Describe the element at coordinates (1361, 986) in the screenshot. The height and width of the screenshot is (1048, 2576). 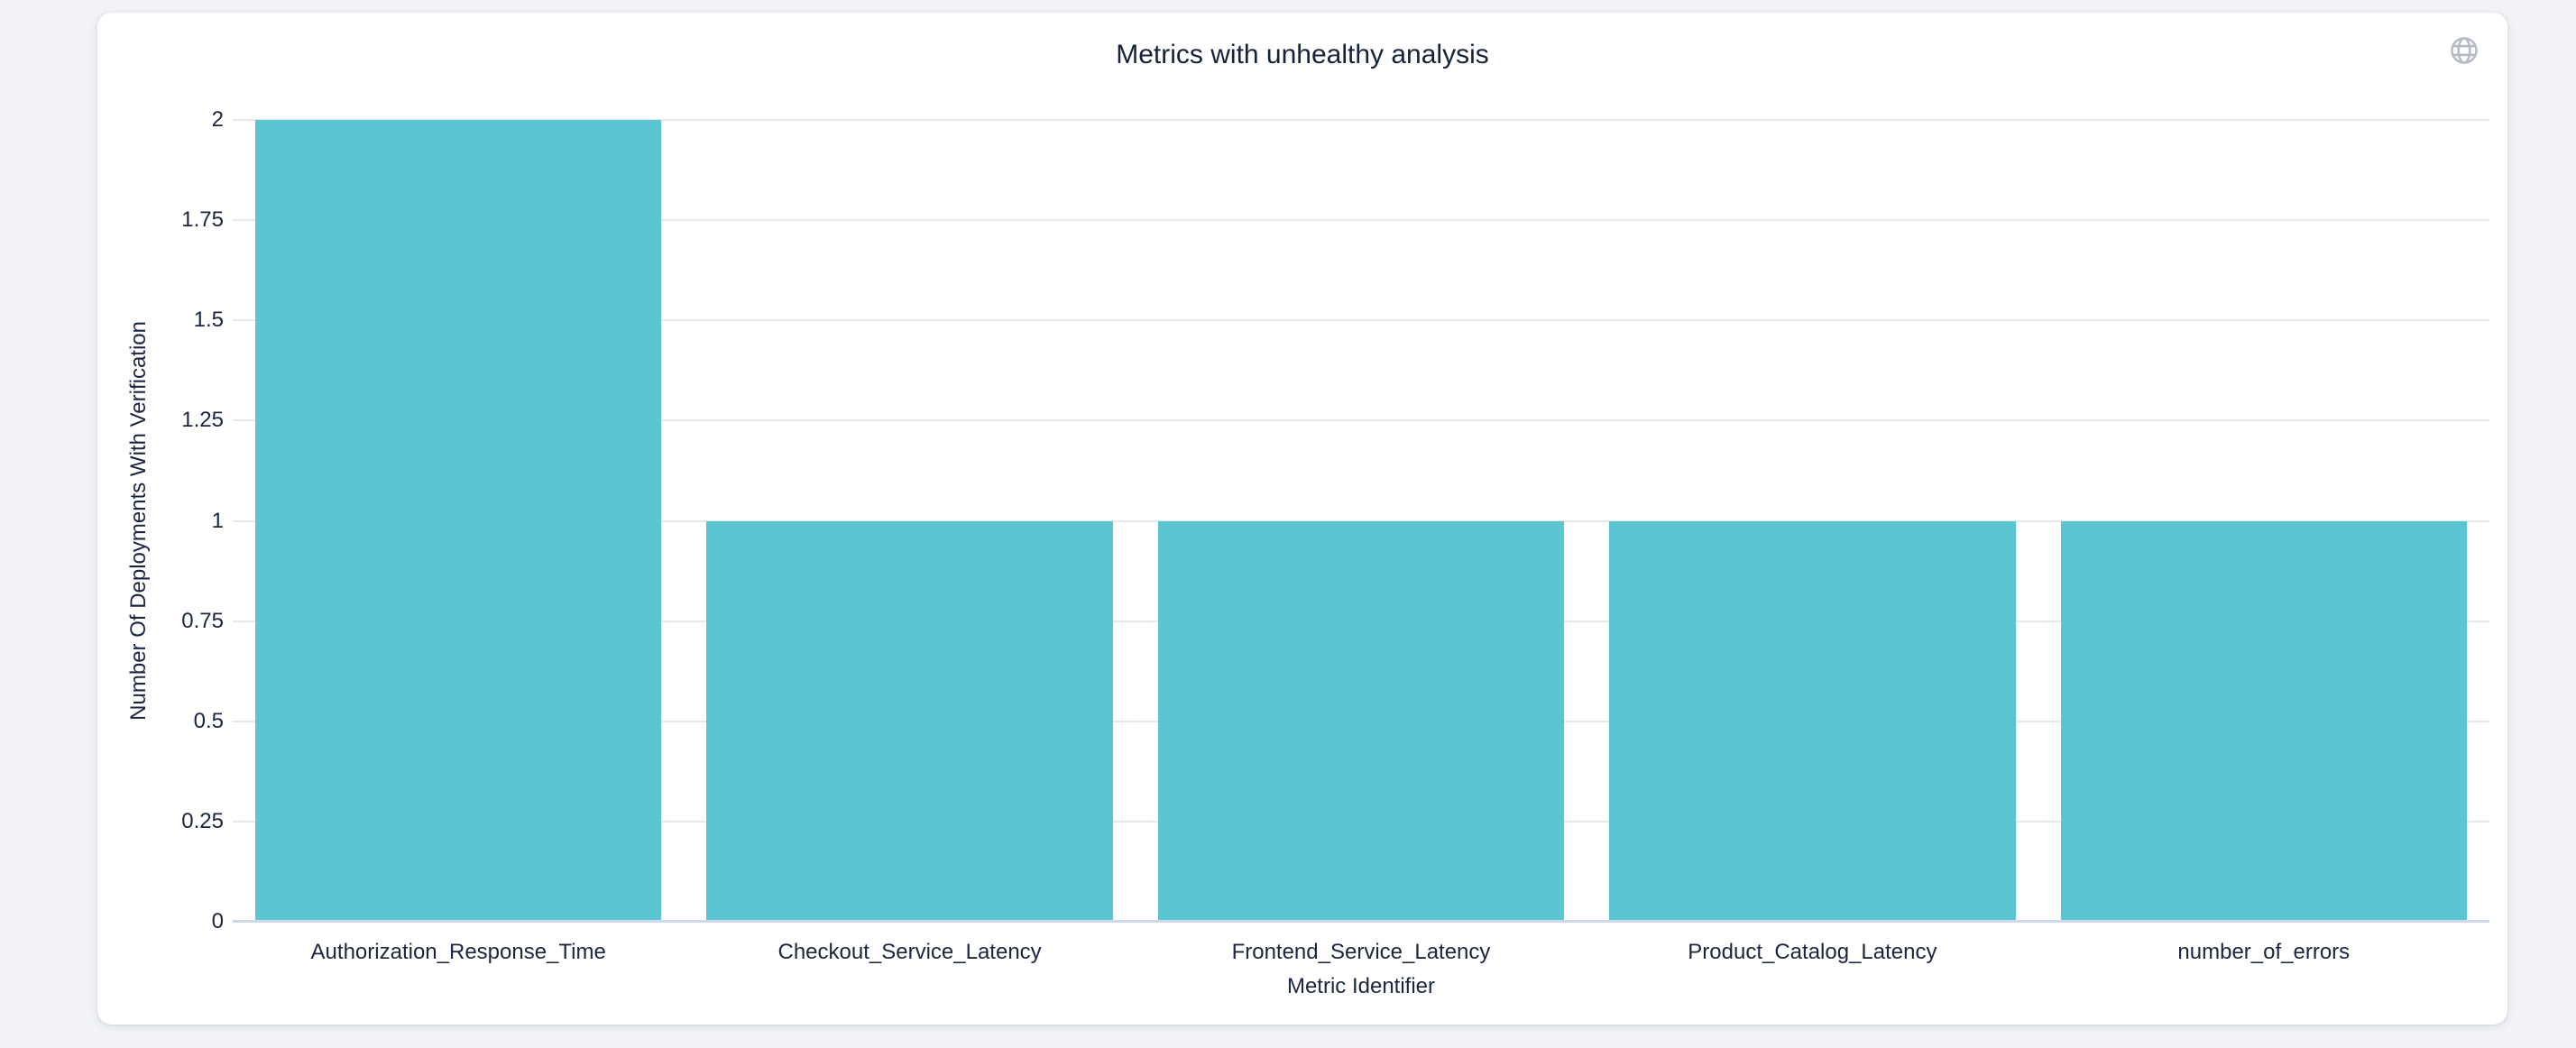
I see `x-axis-title: Metric Identifier` at that location.